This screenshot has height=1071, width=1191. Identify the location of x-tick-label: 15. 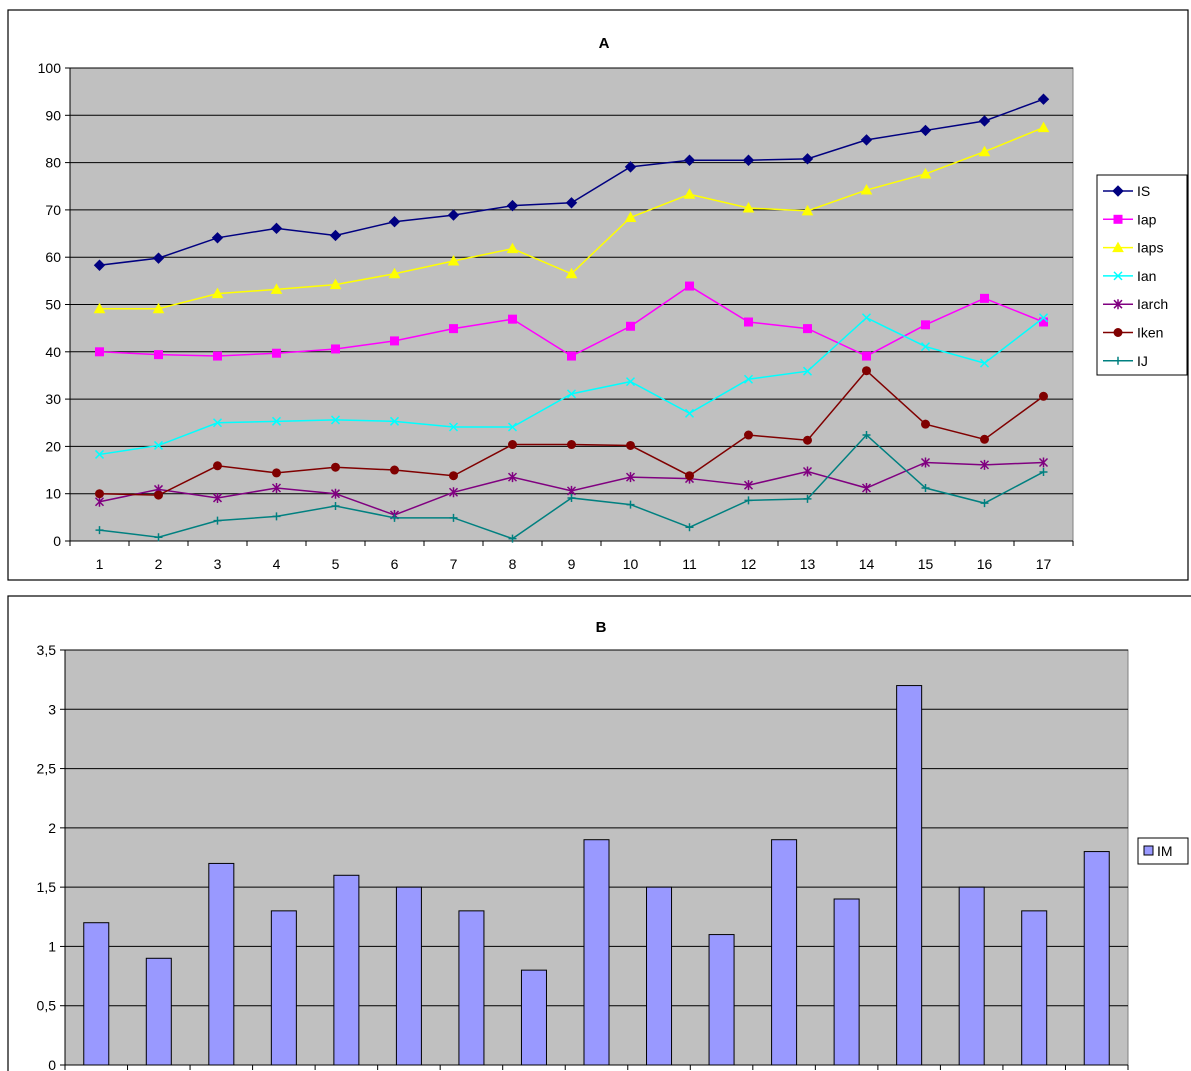
(926, 564).